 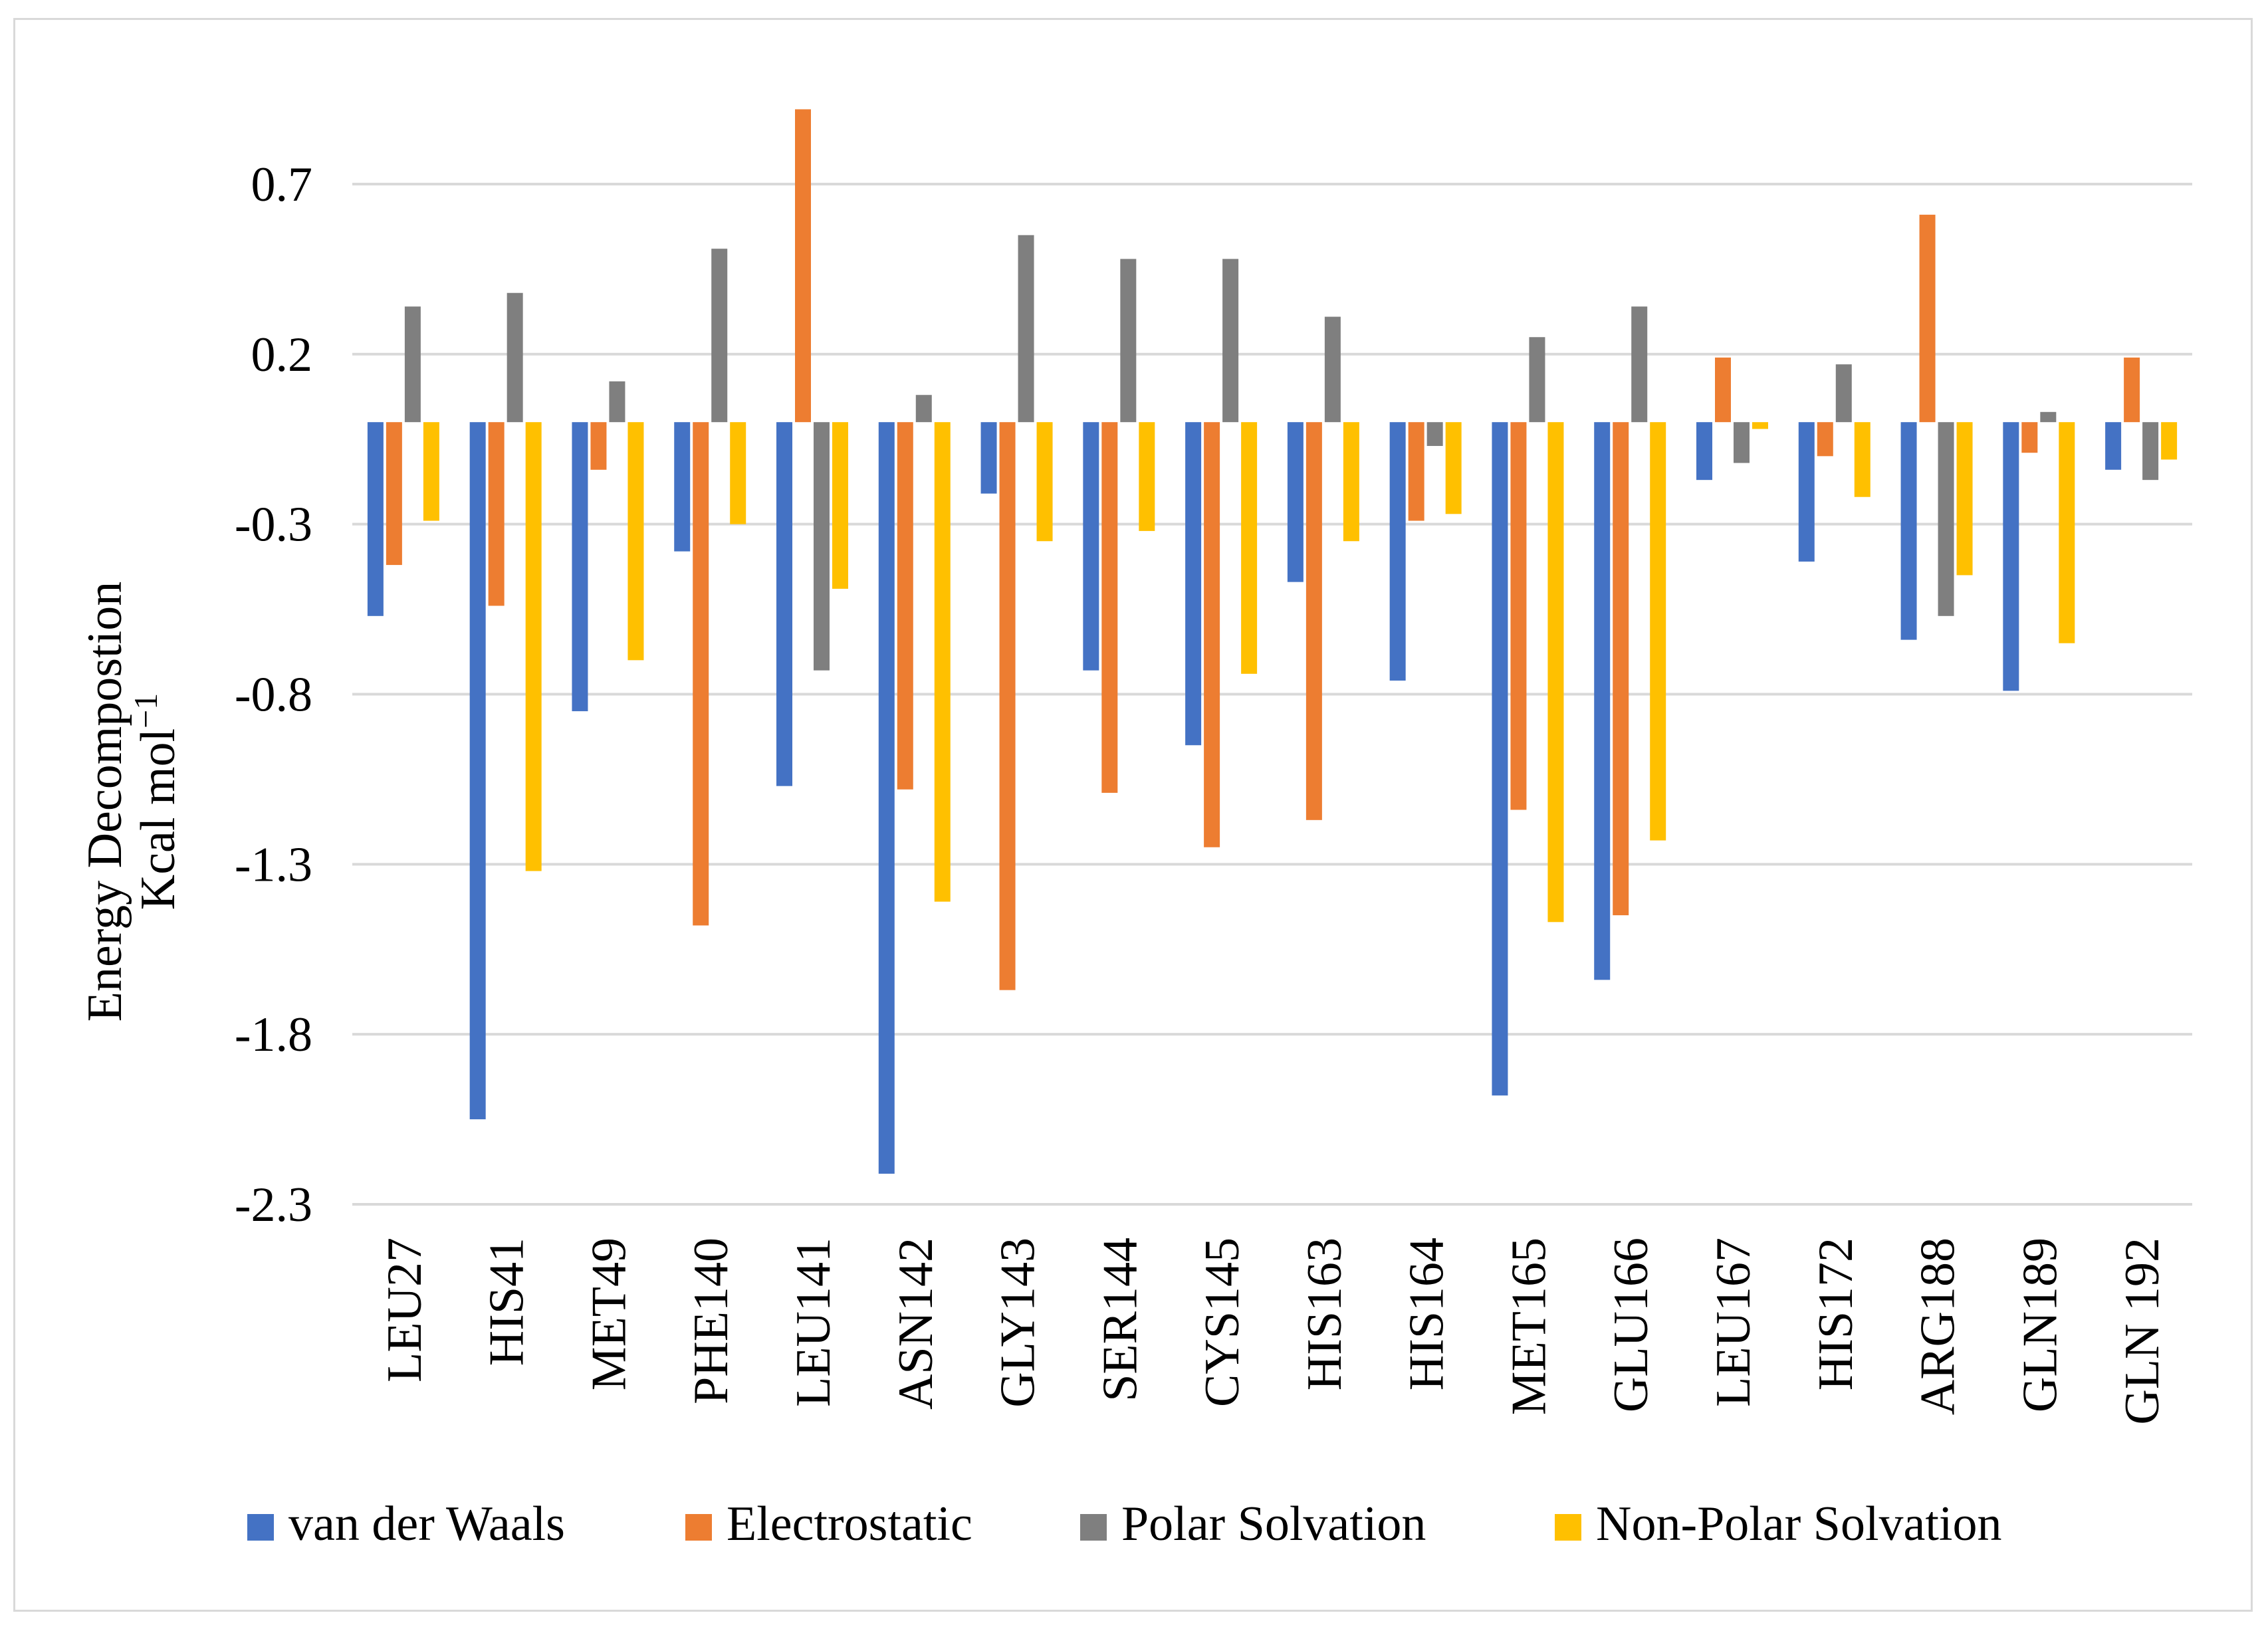 I want to click on bar-electrostatic-gly143, so click(x=1007, y=706).